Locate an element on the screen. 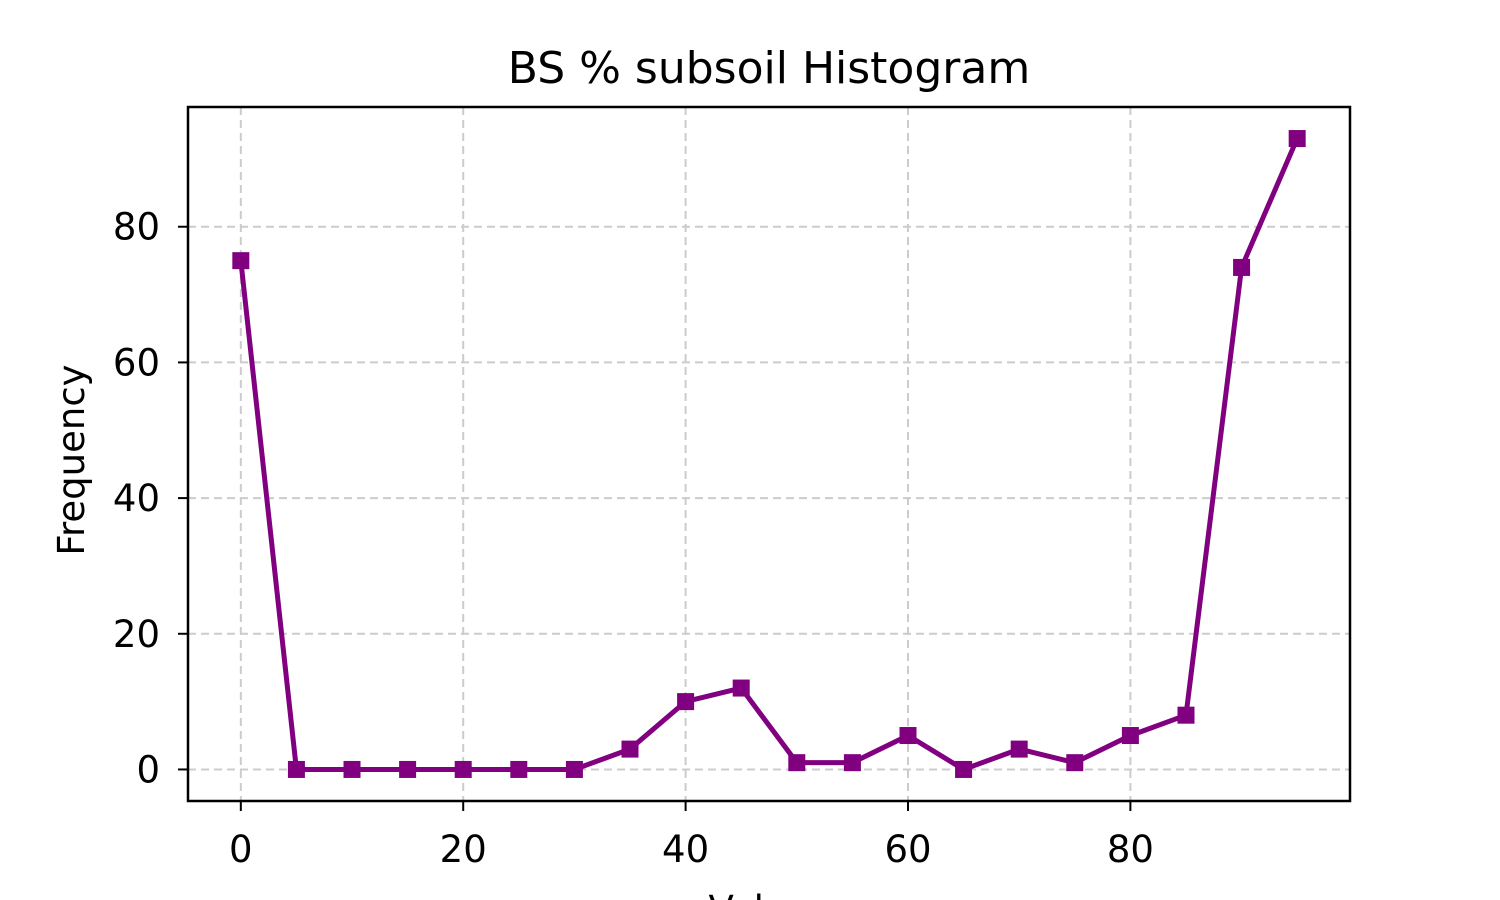 The width and height of the screenshot is (1500, 900). x-tick-label-1: 20 is located at coordinates (463, 849).